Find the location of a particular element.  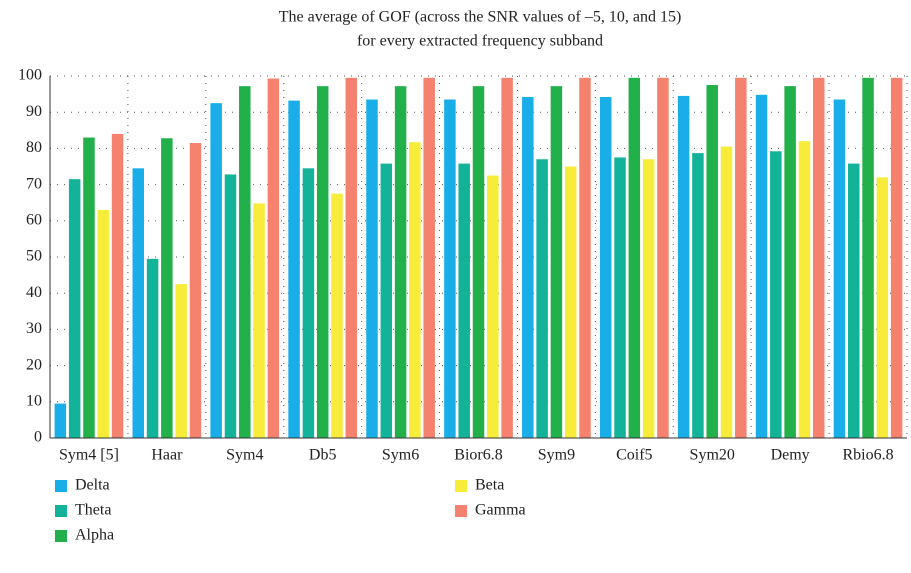

y-tick-label: 0 is located at coordinates (38, 437).